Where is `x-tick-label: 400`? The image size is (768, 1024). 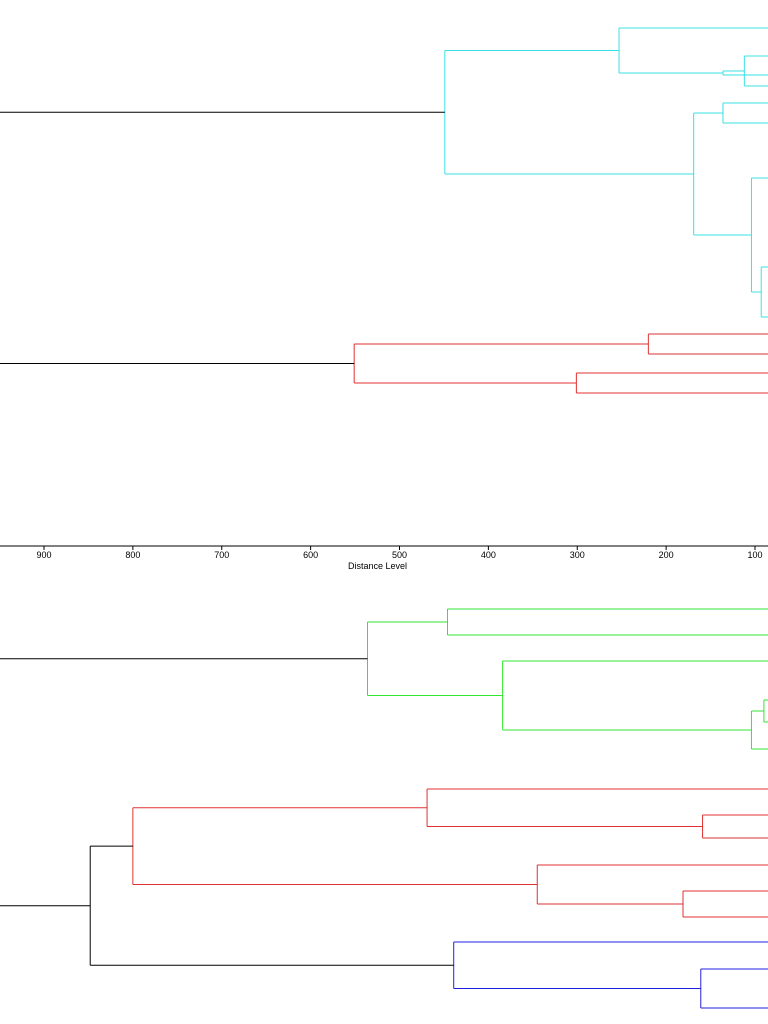 x-tick-label: 400 is located at coordinates (488, 555).